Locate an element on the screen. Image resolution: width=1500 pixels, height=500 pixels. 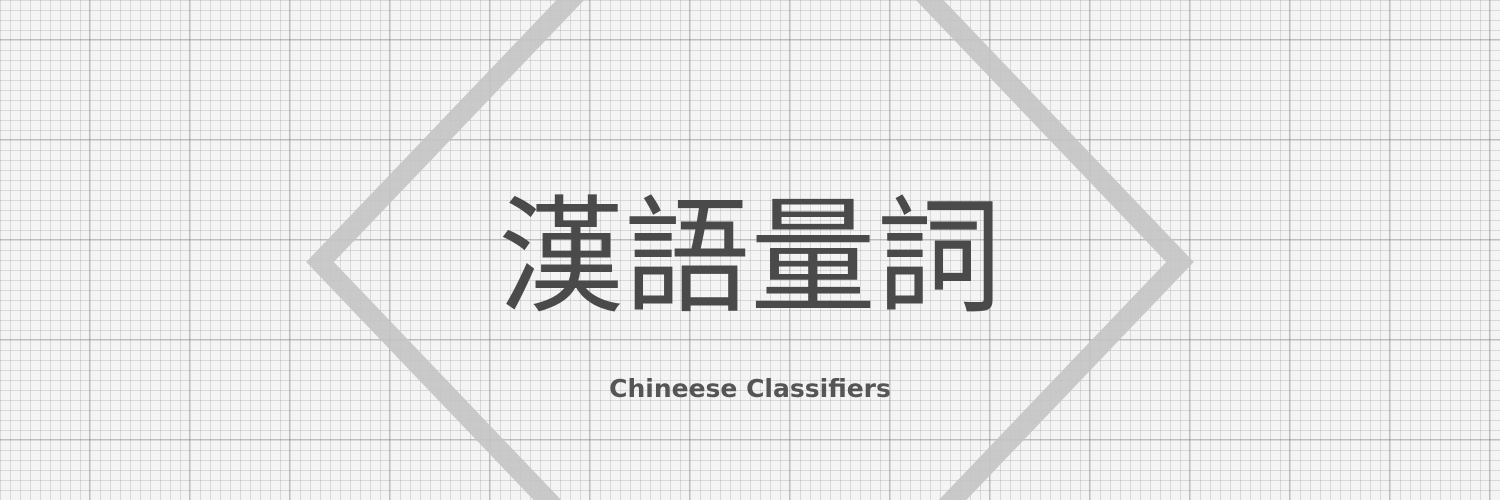
page-subtitle: Chineese Classifiers is located at coordinates (750, 388).